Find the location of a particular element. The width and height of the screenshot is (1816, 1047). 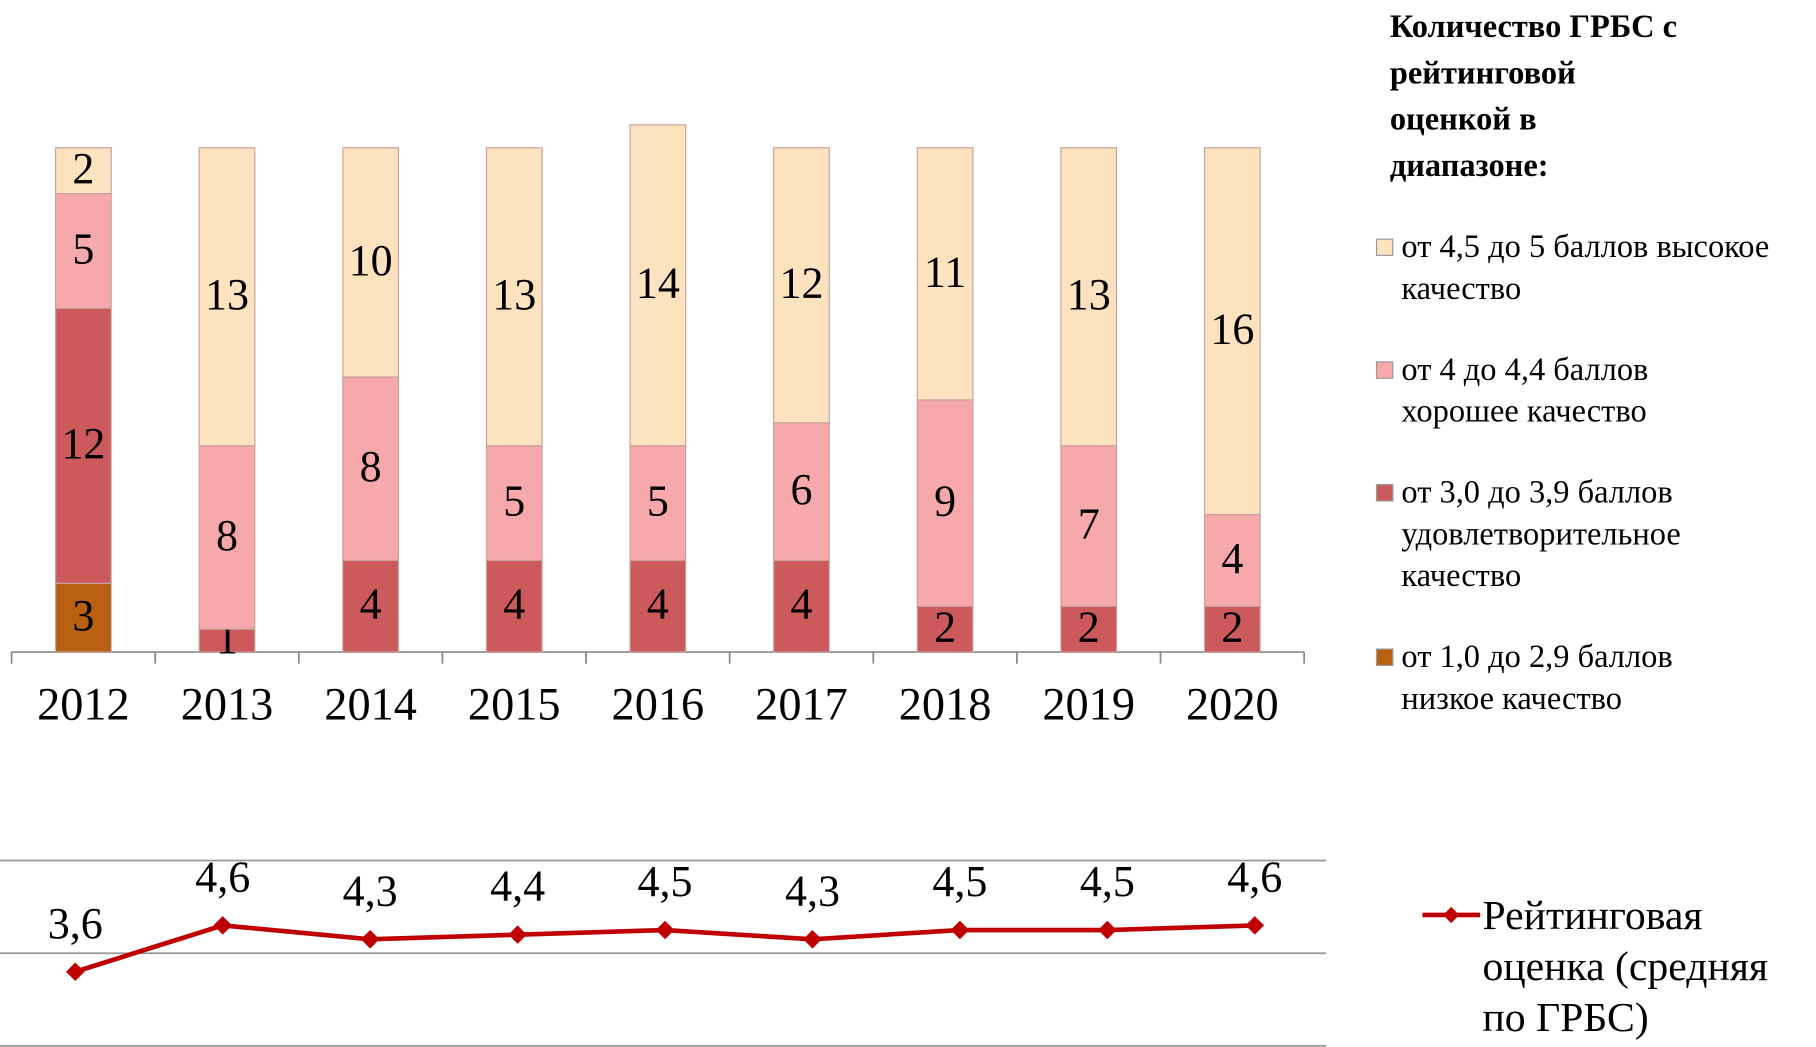

legend-item: Рейтинговая оценка (средняя по ГРБС) is located at coordinates (1603, 965).